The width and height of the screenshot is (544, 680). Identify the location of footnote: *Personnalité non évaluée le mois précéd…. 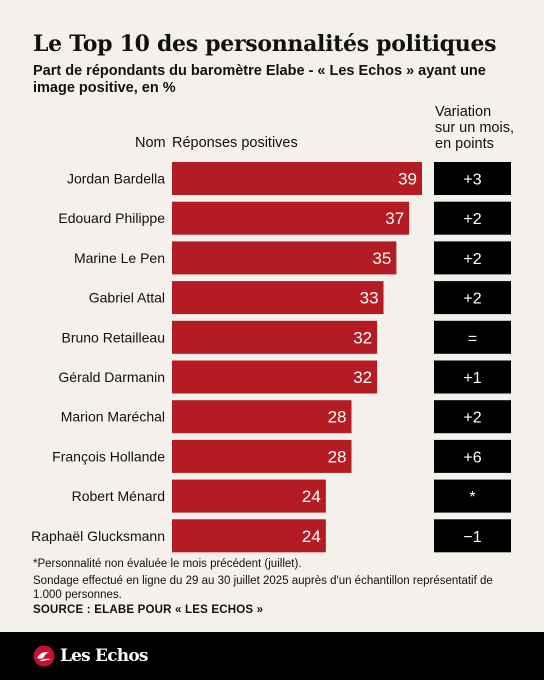
(167, 564).